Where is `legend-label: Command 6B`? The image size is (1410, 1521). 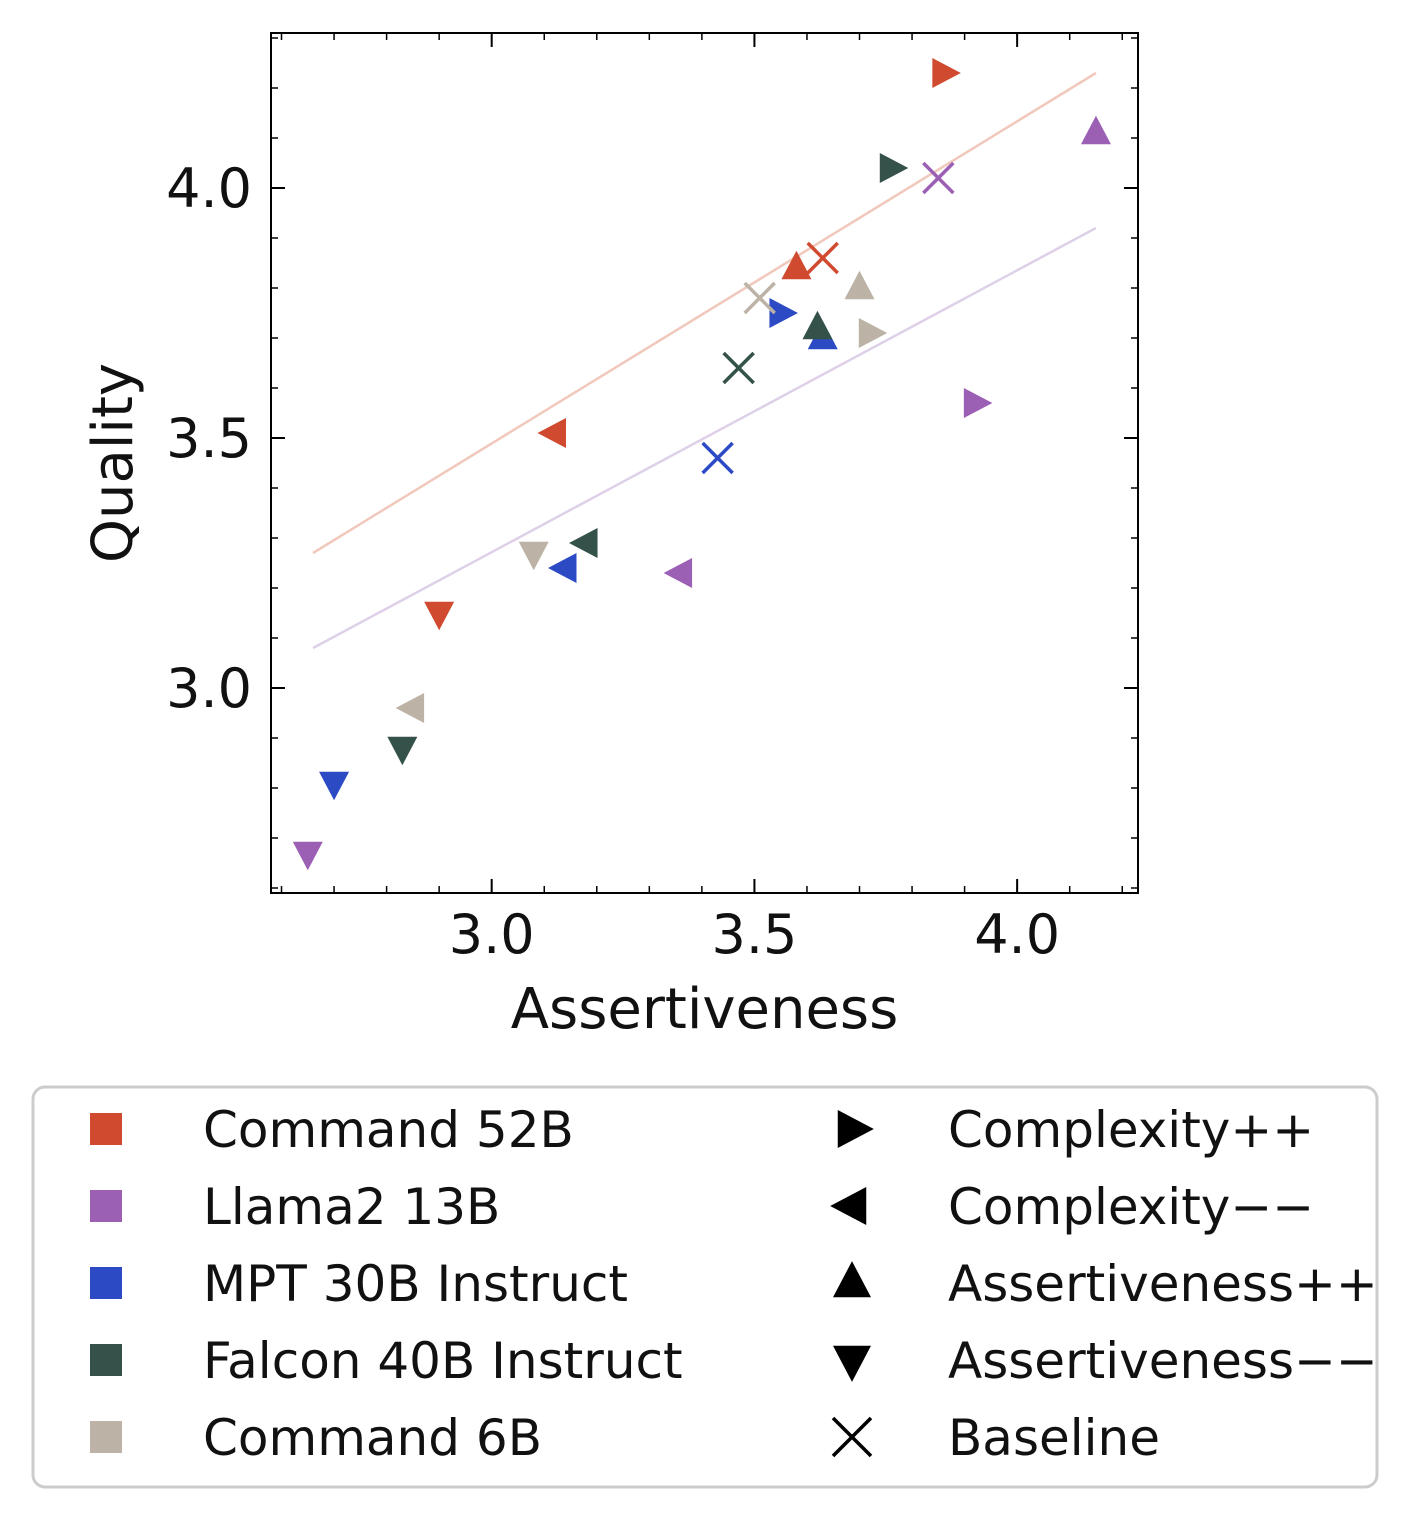
legend-label: Command 6B is located at coordinates (372, 1438).